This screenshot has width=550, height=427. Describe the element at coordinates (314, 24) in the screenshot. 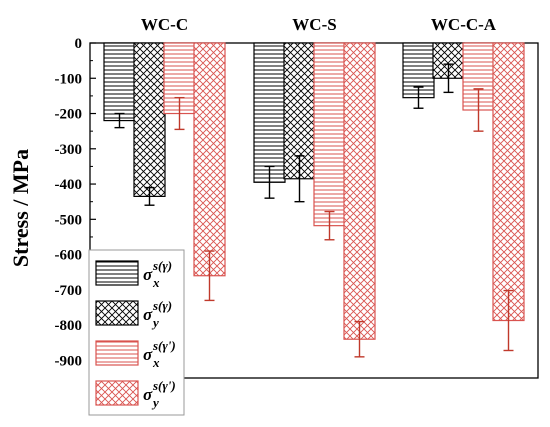

I see `category-label: WC-S` at that location.